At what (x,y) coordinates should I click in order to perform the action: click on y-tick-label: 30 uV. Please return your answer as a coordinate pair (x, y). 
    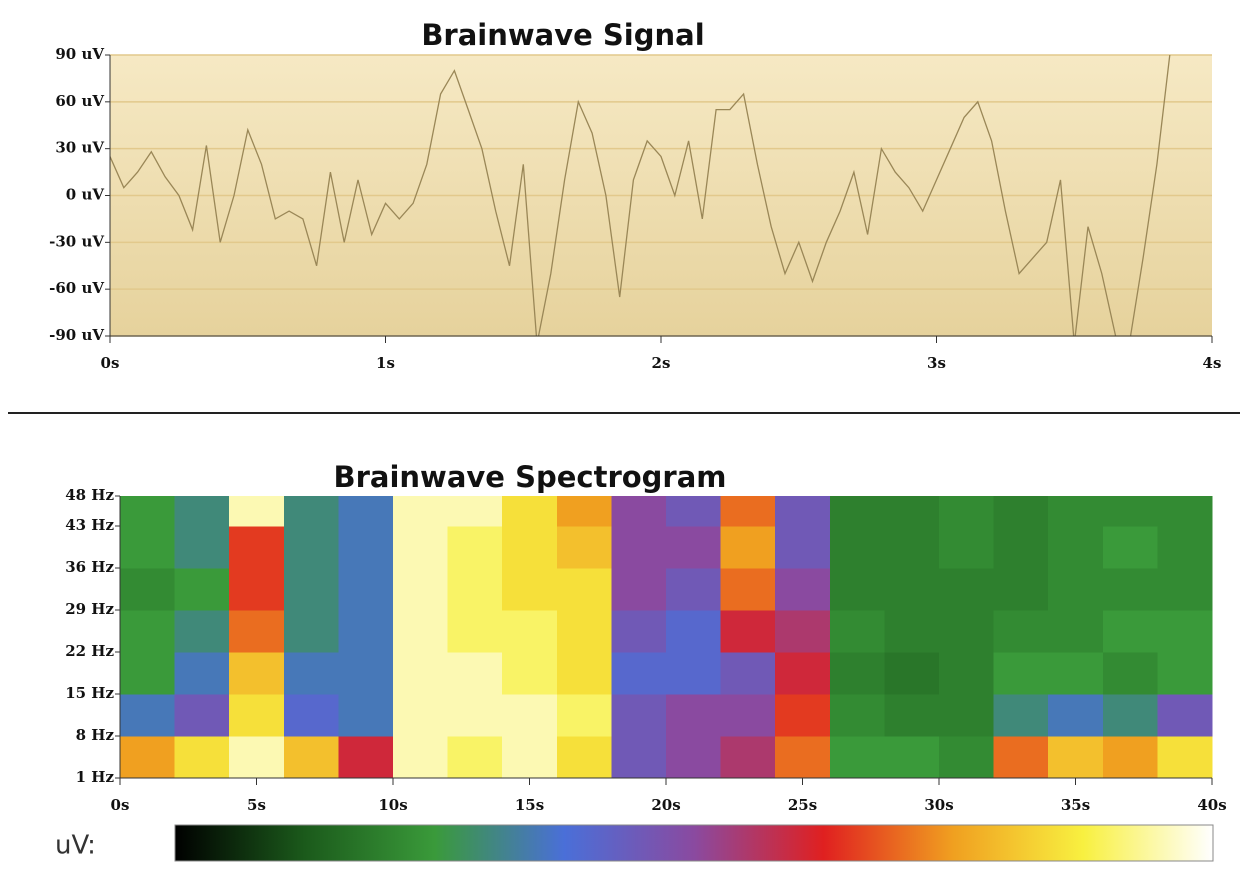
    Looking at the image, I should click on (79, 148).